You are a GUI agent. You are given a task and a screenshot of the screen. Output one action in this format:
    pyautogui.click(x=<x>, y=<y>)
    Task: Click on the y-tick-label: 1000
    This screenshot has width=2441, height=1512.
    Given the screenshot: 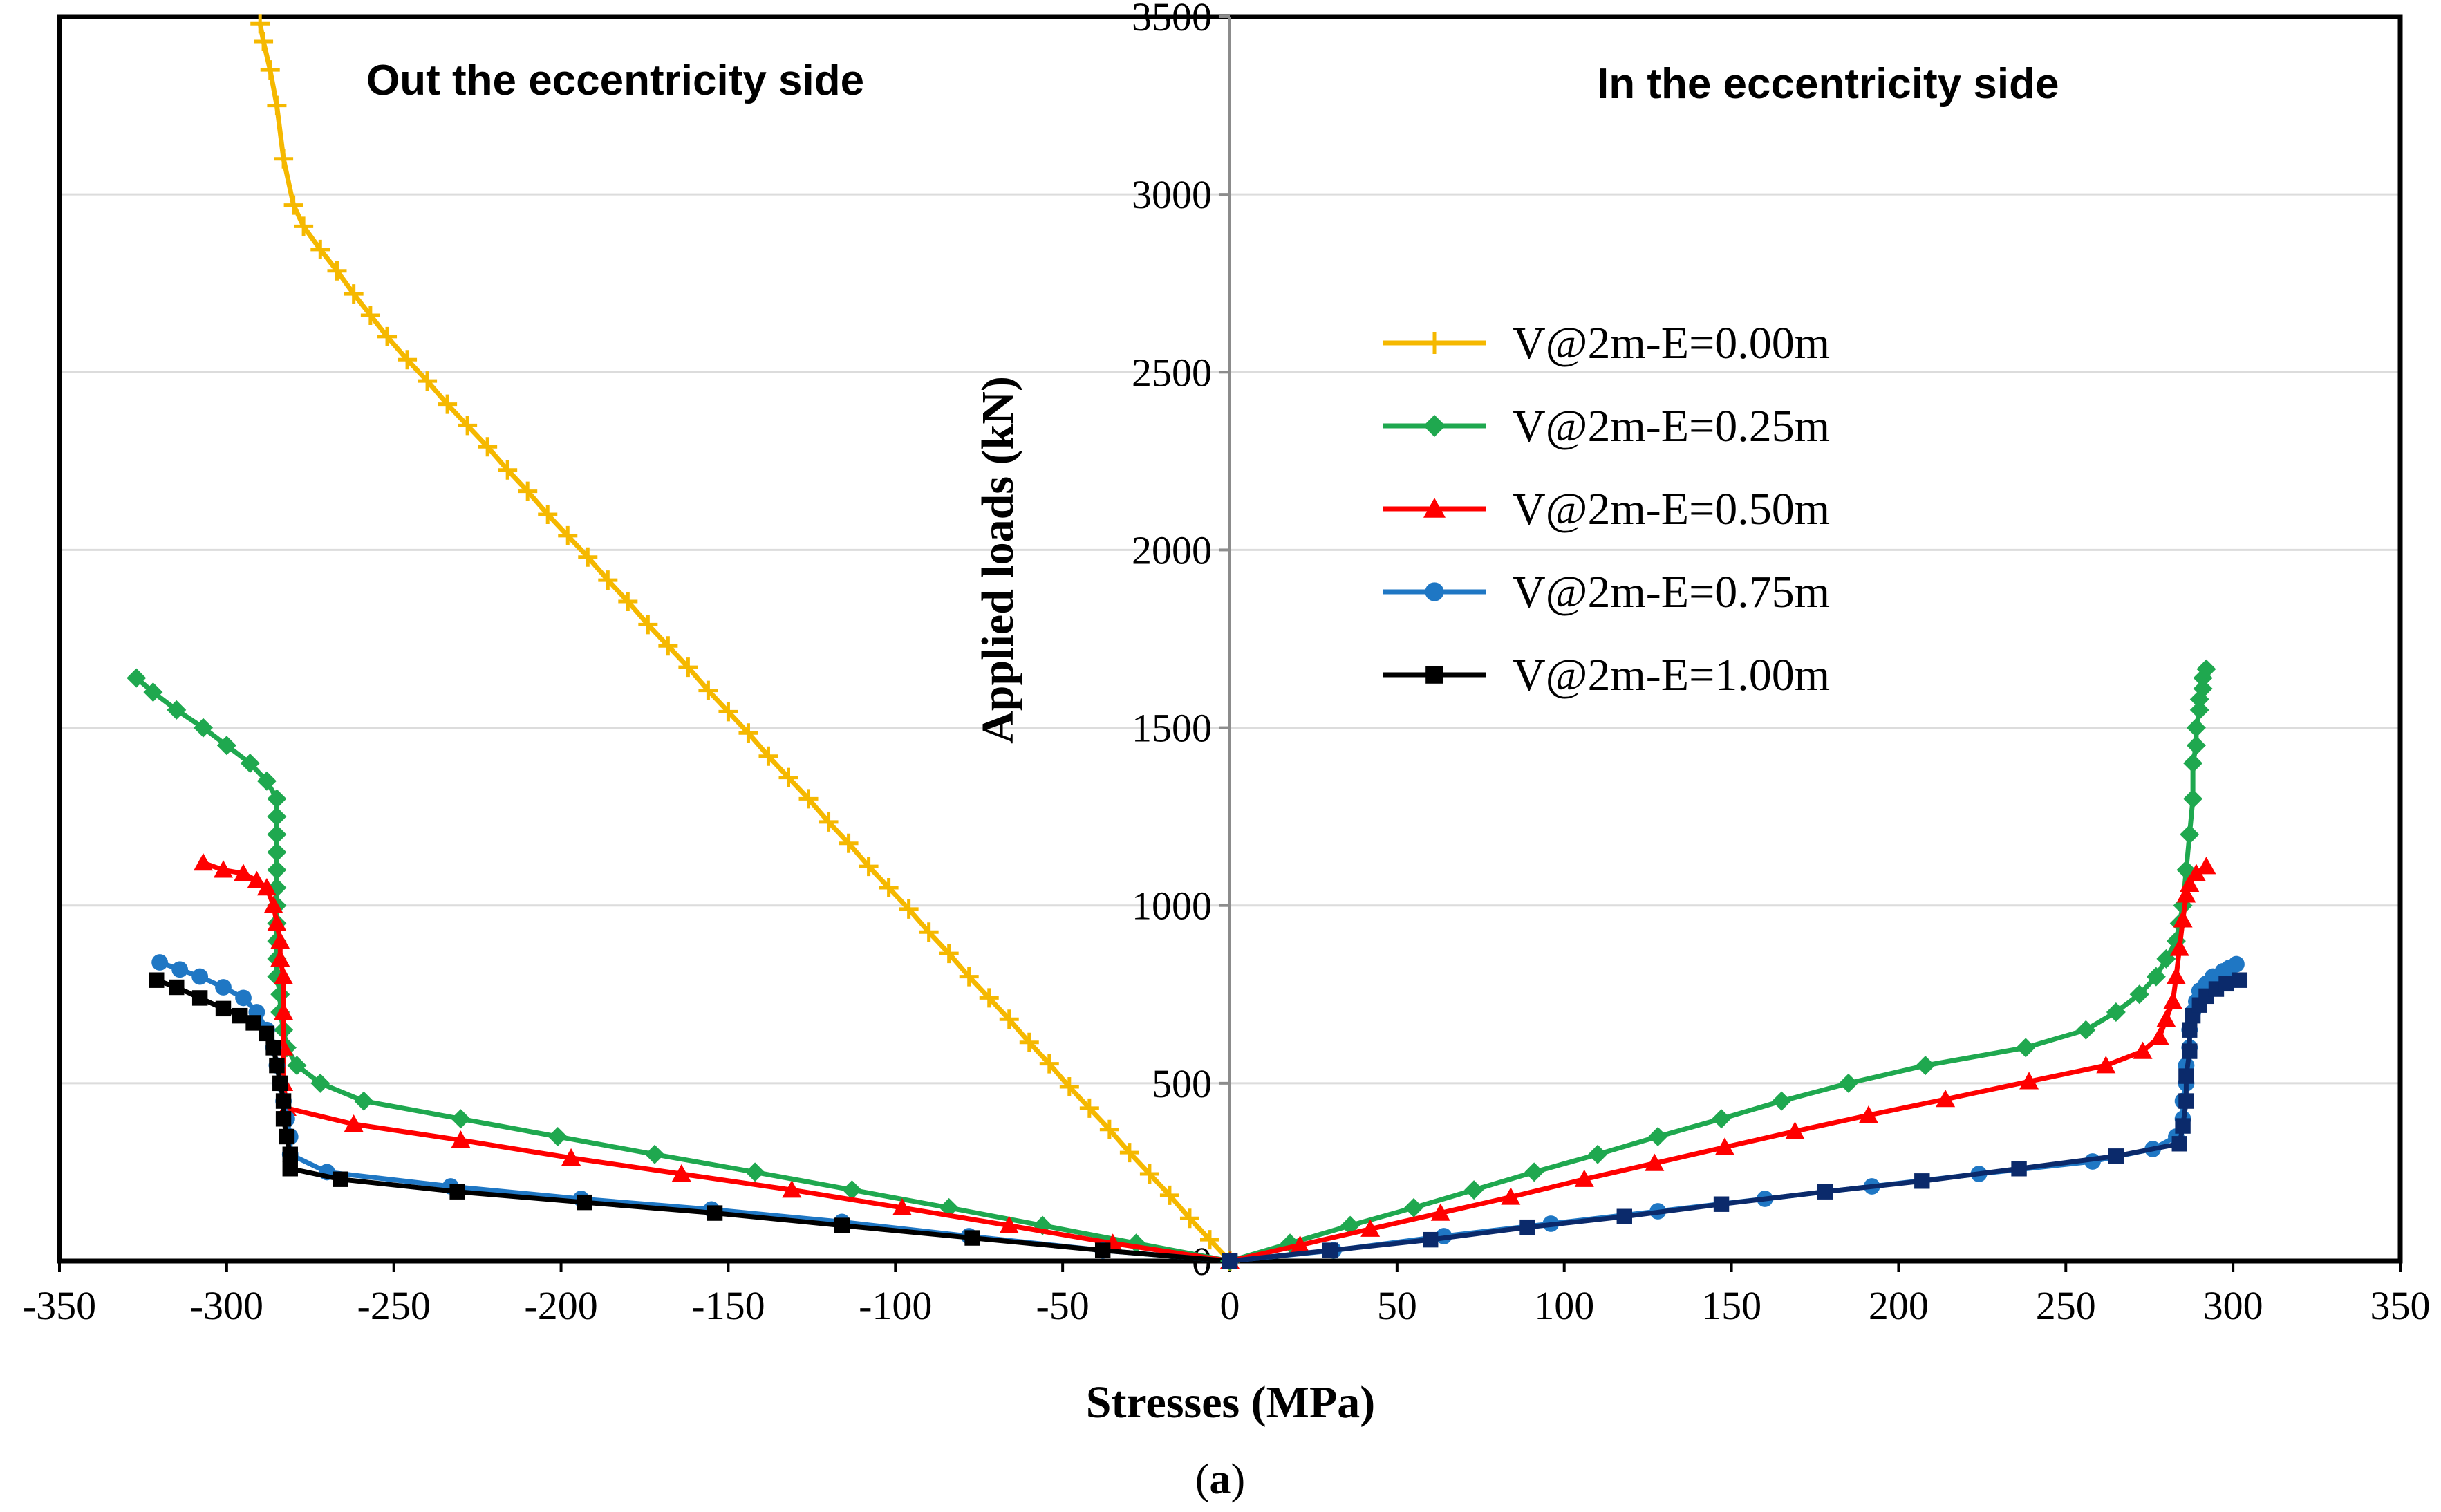 What is the action you would take?
    pyautogui.click(x=1172, y=906)
    